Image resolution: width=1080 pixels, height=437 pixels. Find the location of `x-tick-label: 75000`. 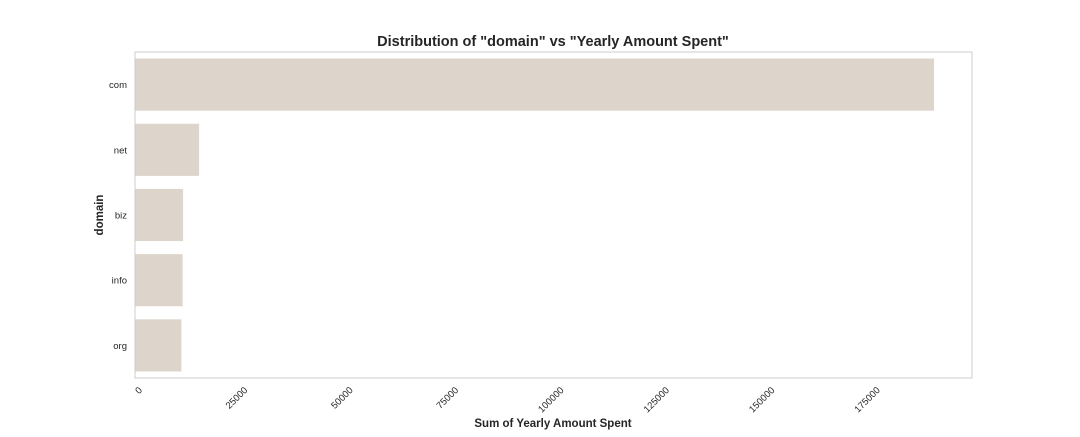

x-tick-label: 75000 is located at coordinates (448, 398).